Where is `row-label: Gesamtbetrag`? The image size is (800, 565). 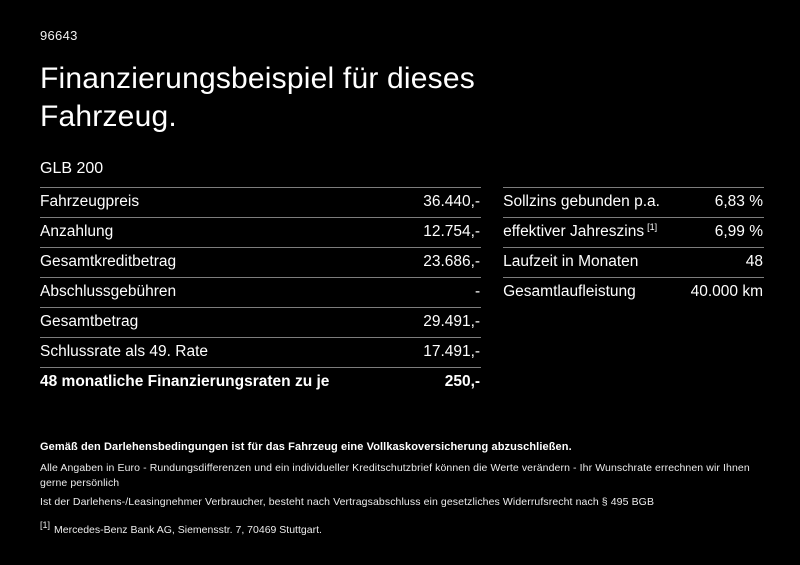 row-label: Gesamtbetrag is located at coordinates (89, 321).